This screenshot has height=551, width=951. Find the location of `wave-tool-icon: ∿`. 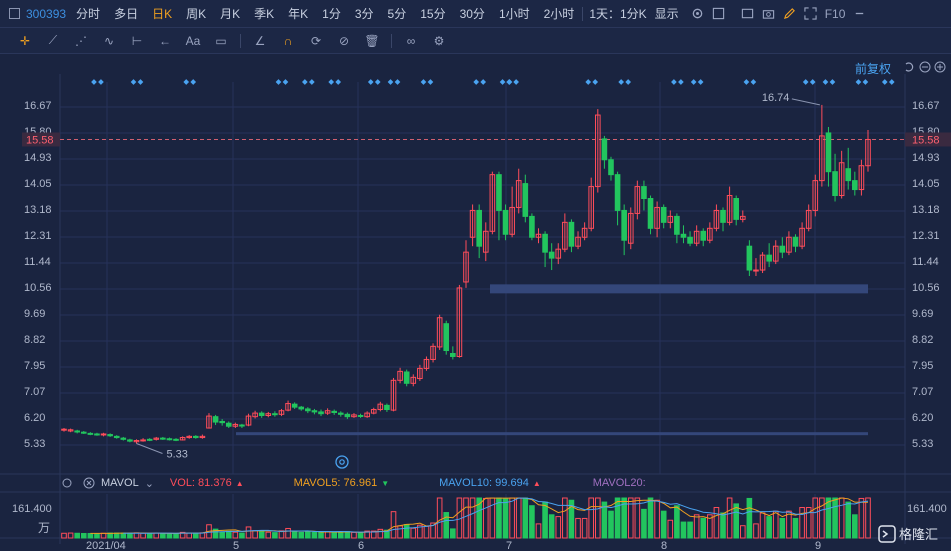

wave-tool-icon: ∿ is located at coordinates (109, 40).